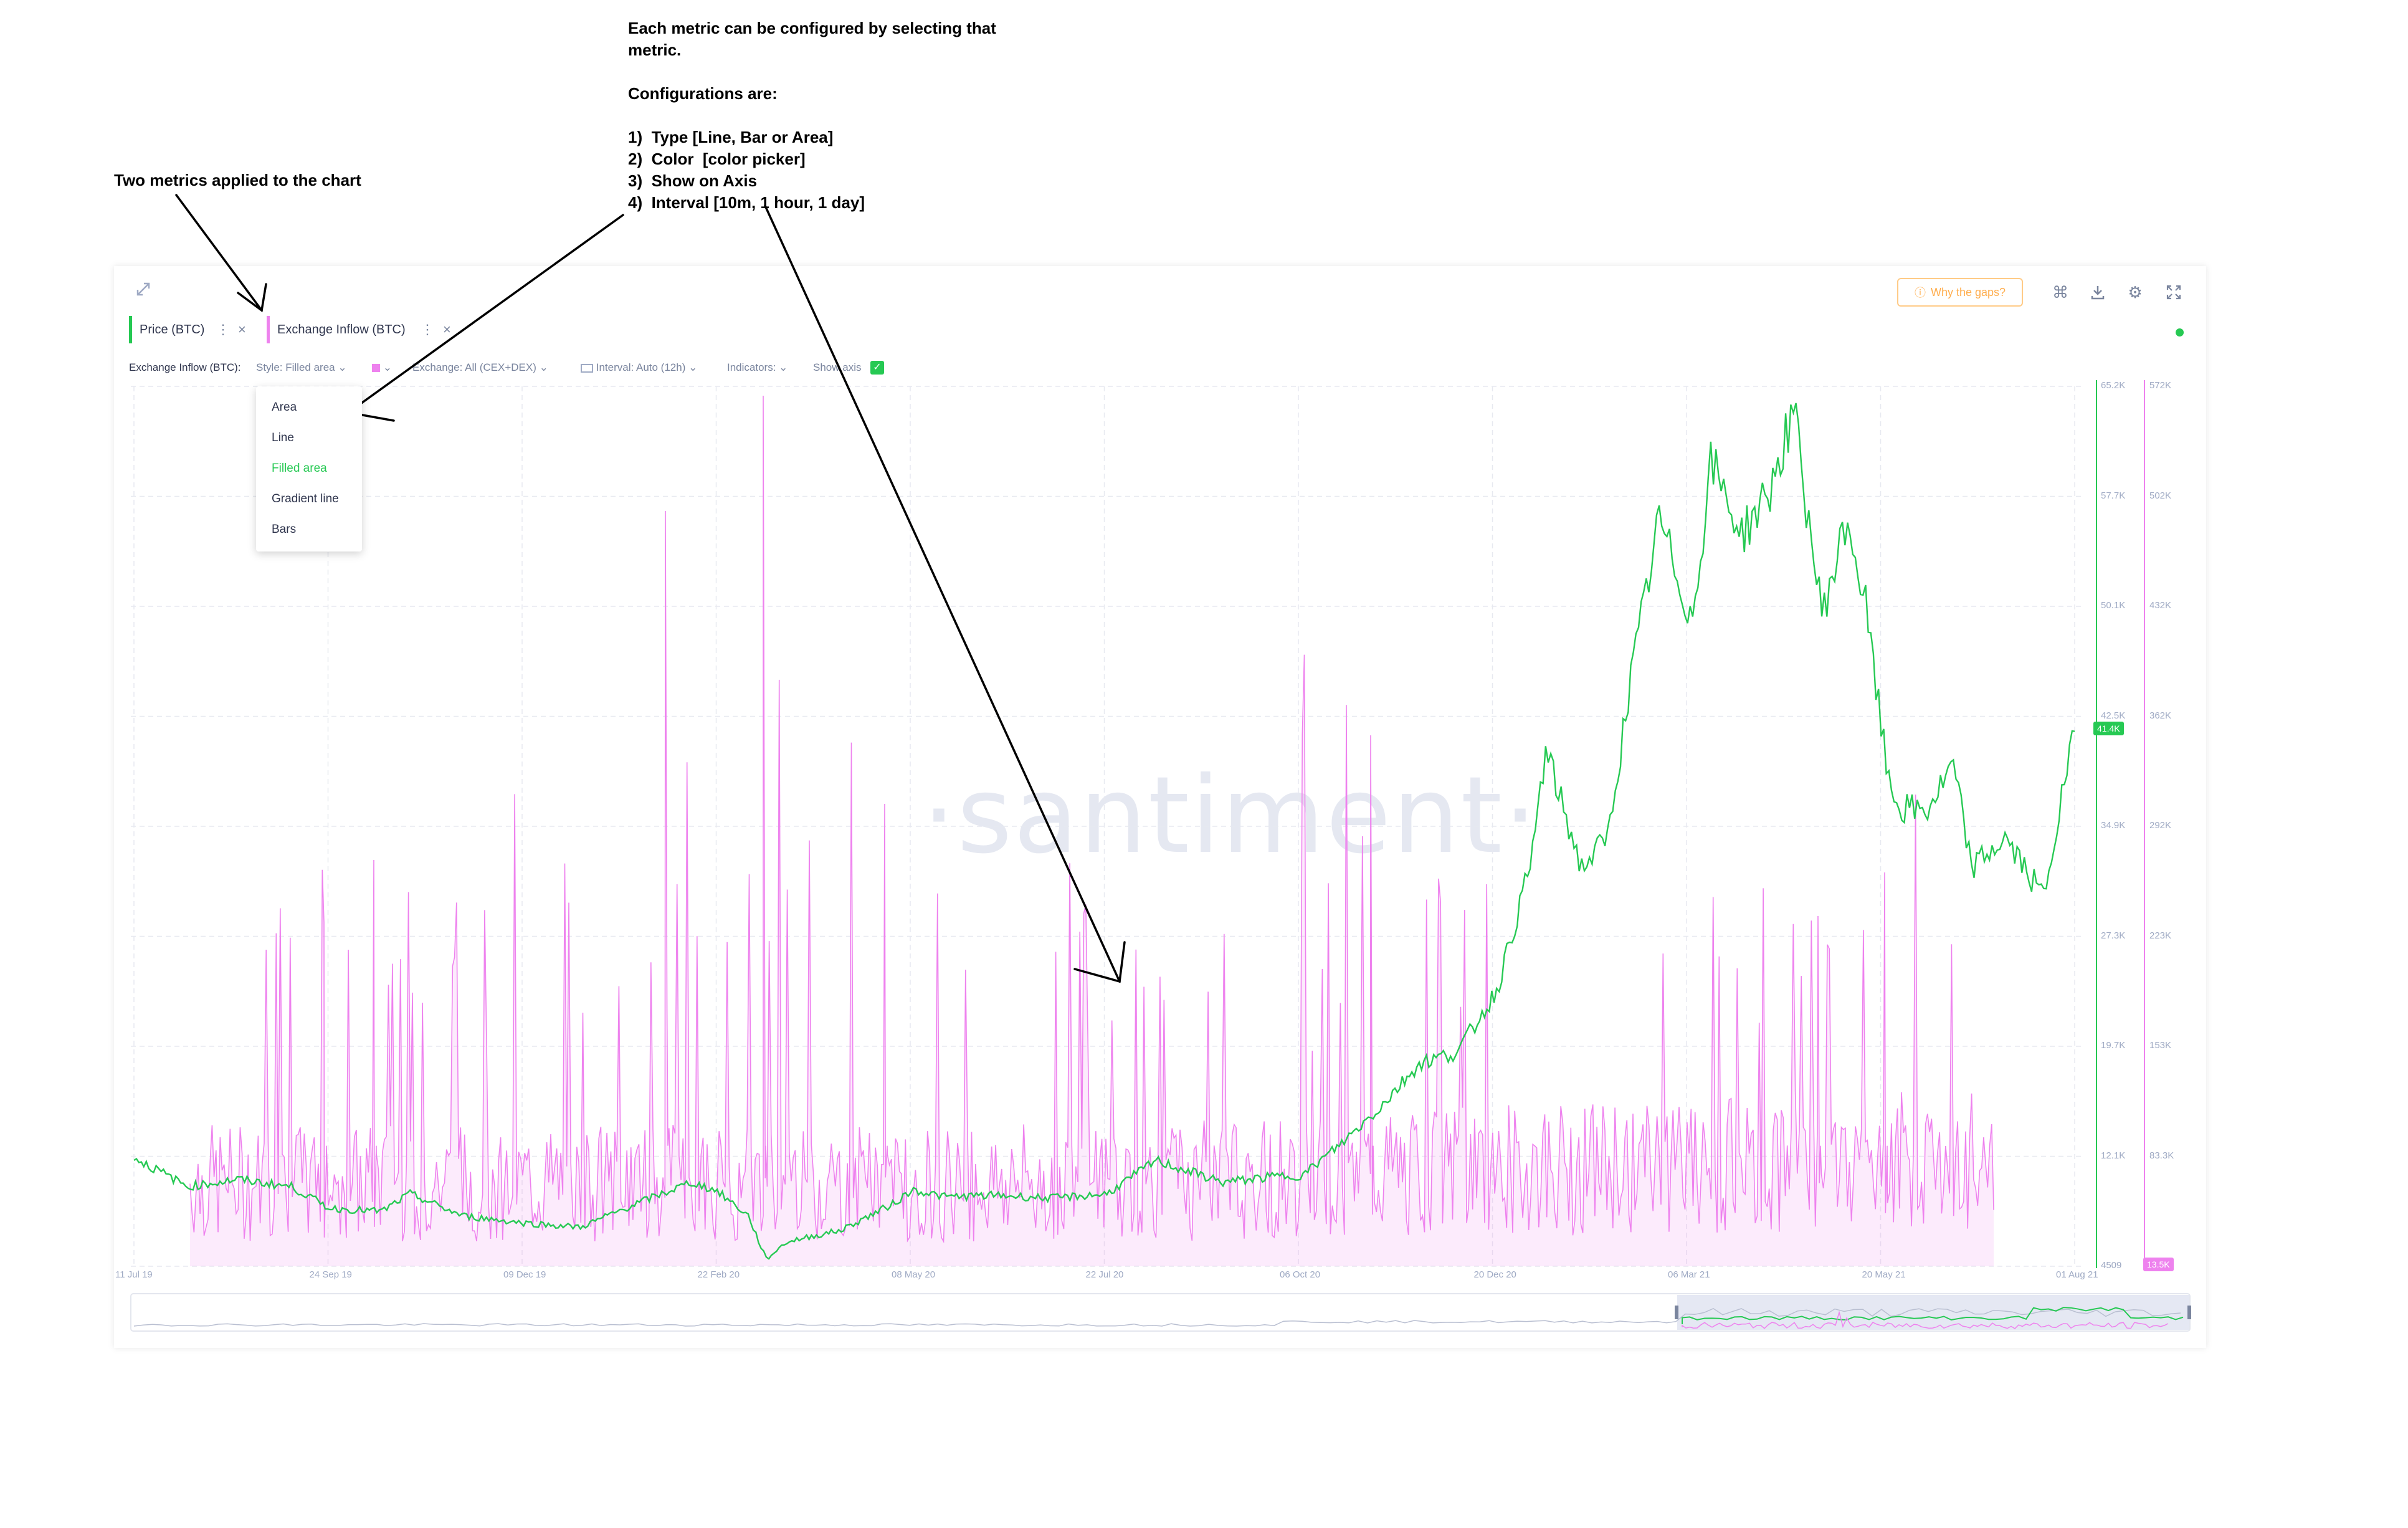 This screenshot has height=1528, width=2408. I want to click on navigator-handle-left, so click(1677, 1313).